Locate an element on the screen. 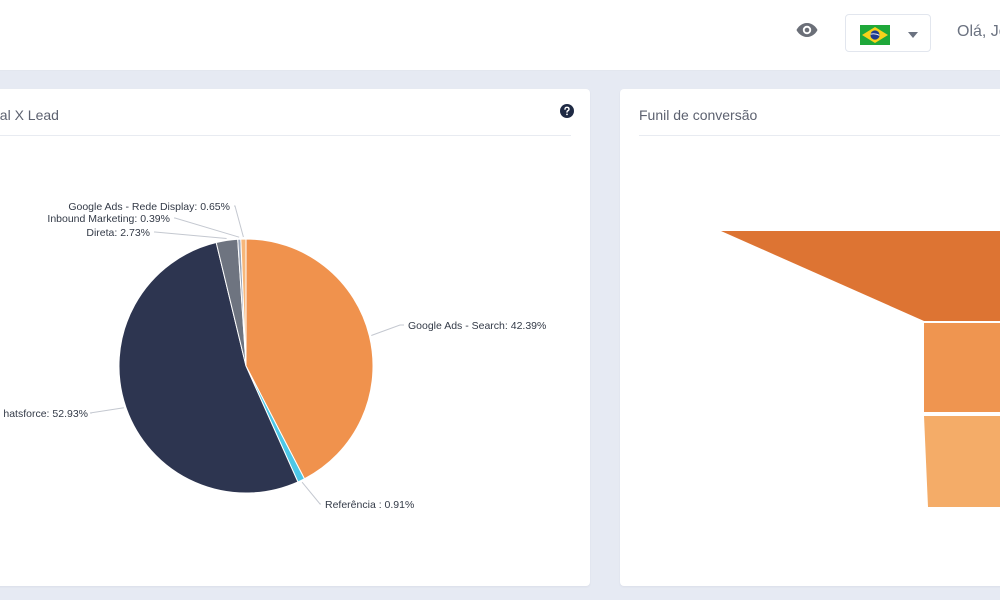  card-title: nal X Lead is located at coordinates (29, 115).